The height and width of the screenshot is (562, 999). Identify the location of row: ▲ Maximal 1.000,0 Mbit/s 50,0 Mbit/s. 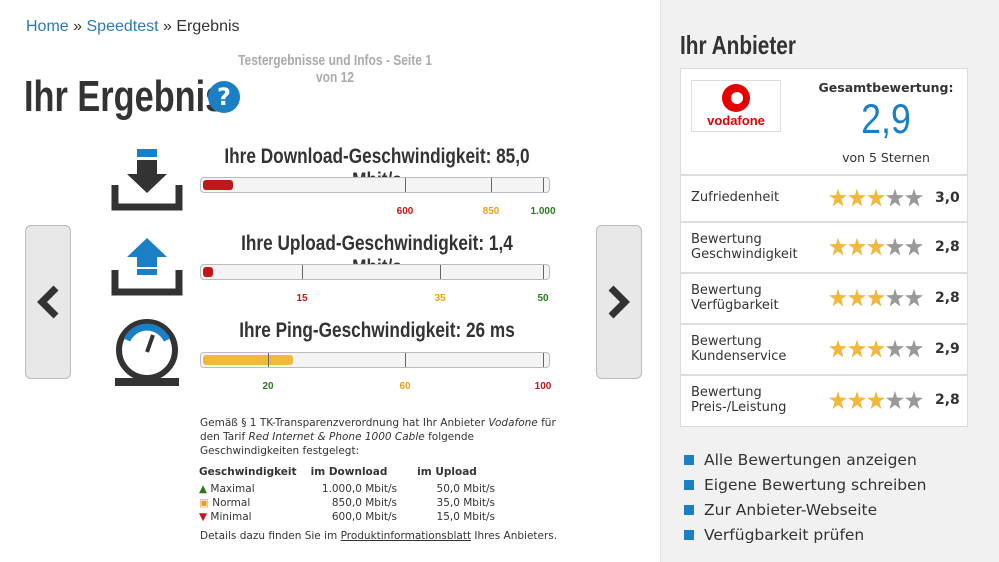
(347, 489).